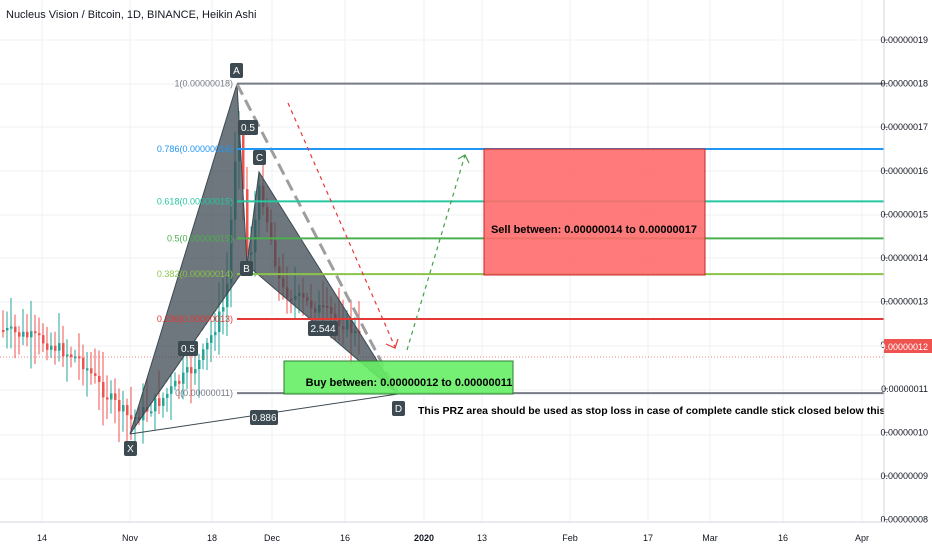 The height and width of the screenshot is (555, 932). Describe the element at coordinates (436, 252) in the screenshot. I see `projection-up-arrow` at that location.